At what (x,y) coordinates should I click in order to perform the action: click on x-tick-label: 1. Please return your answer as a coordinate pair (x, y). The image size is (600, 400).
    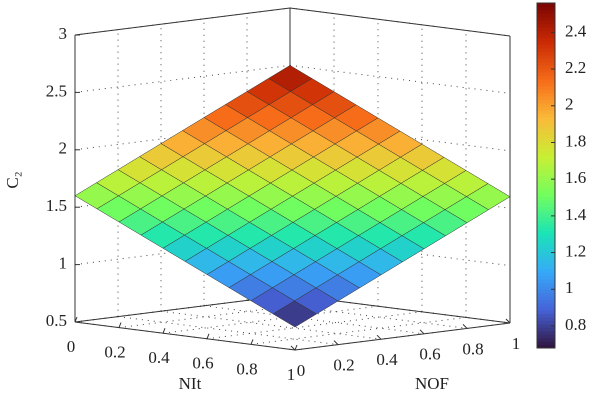
    Looking at the image, I should click on (291, 374).